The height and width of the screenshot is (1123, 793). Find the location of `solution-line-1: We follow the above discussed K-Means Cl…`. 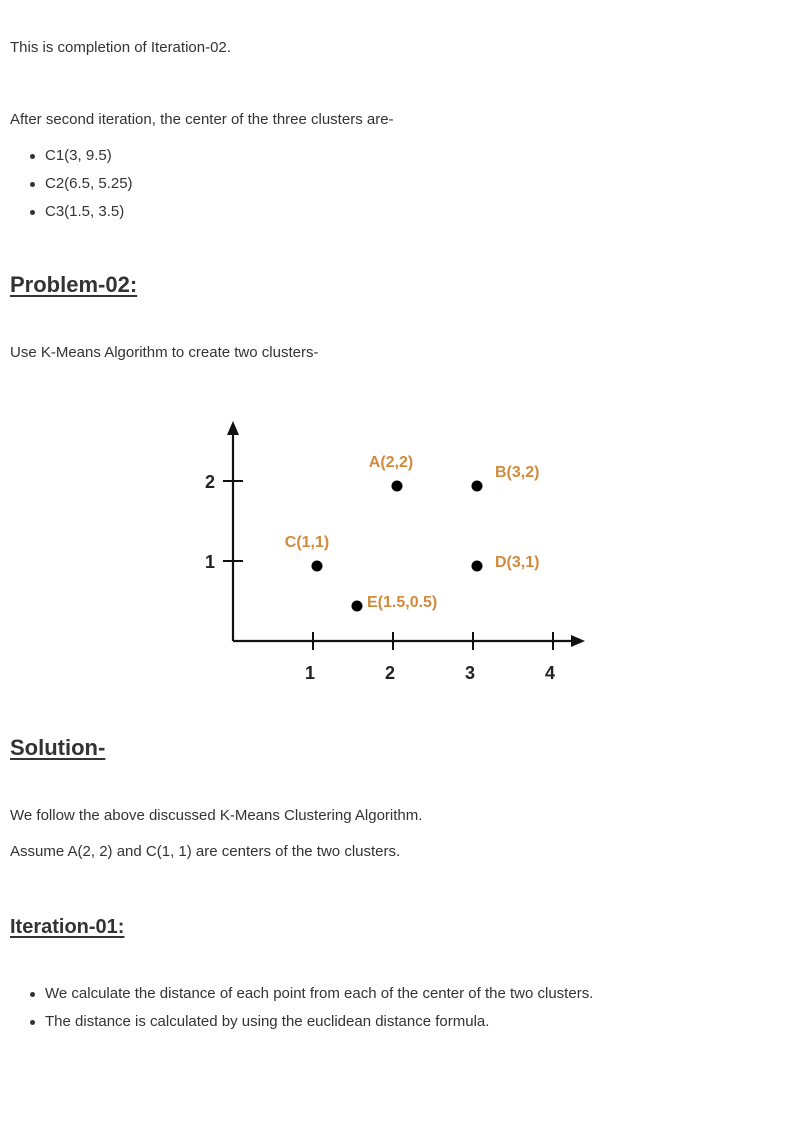

solution-line-1: We follow the above discussed K-Means Cl… is located at coordinates (216, 815).